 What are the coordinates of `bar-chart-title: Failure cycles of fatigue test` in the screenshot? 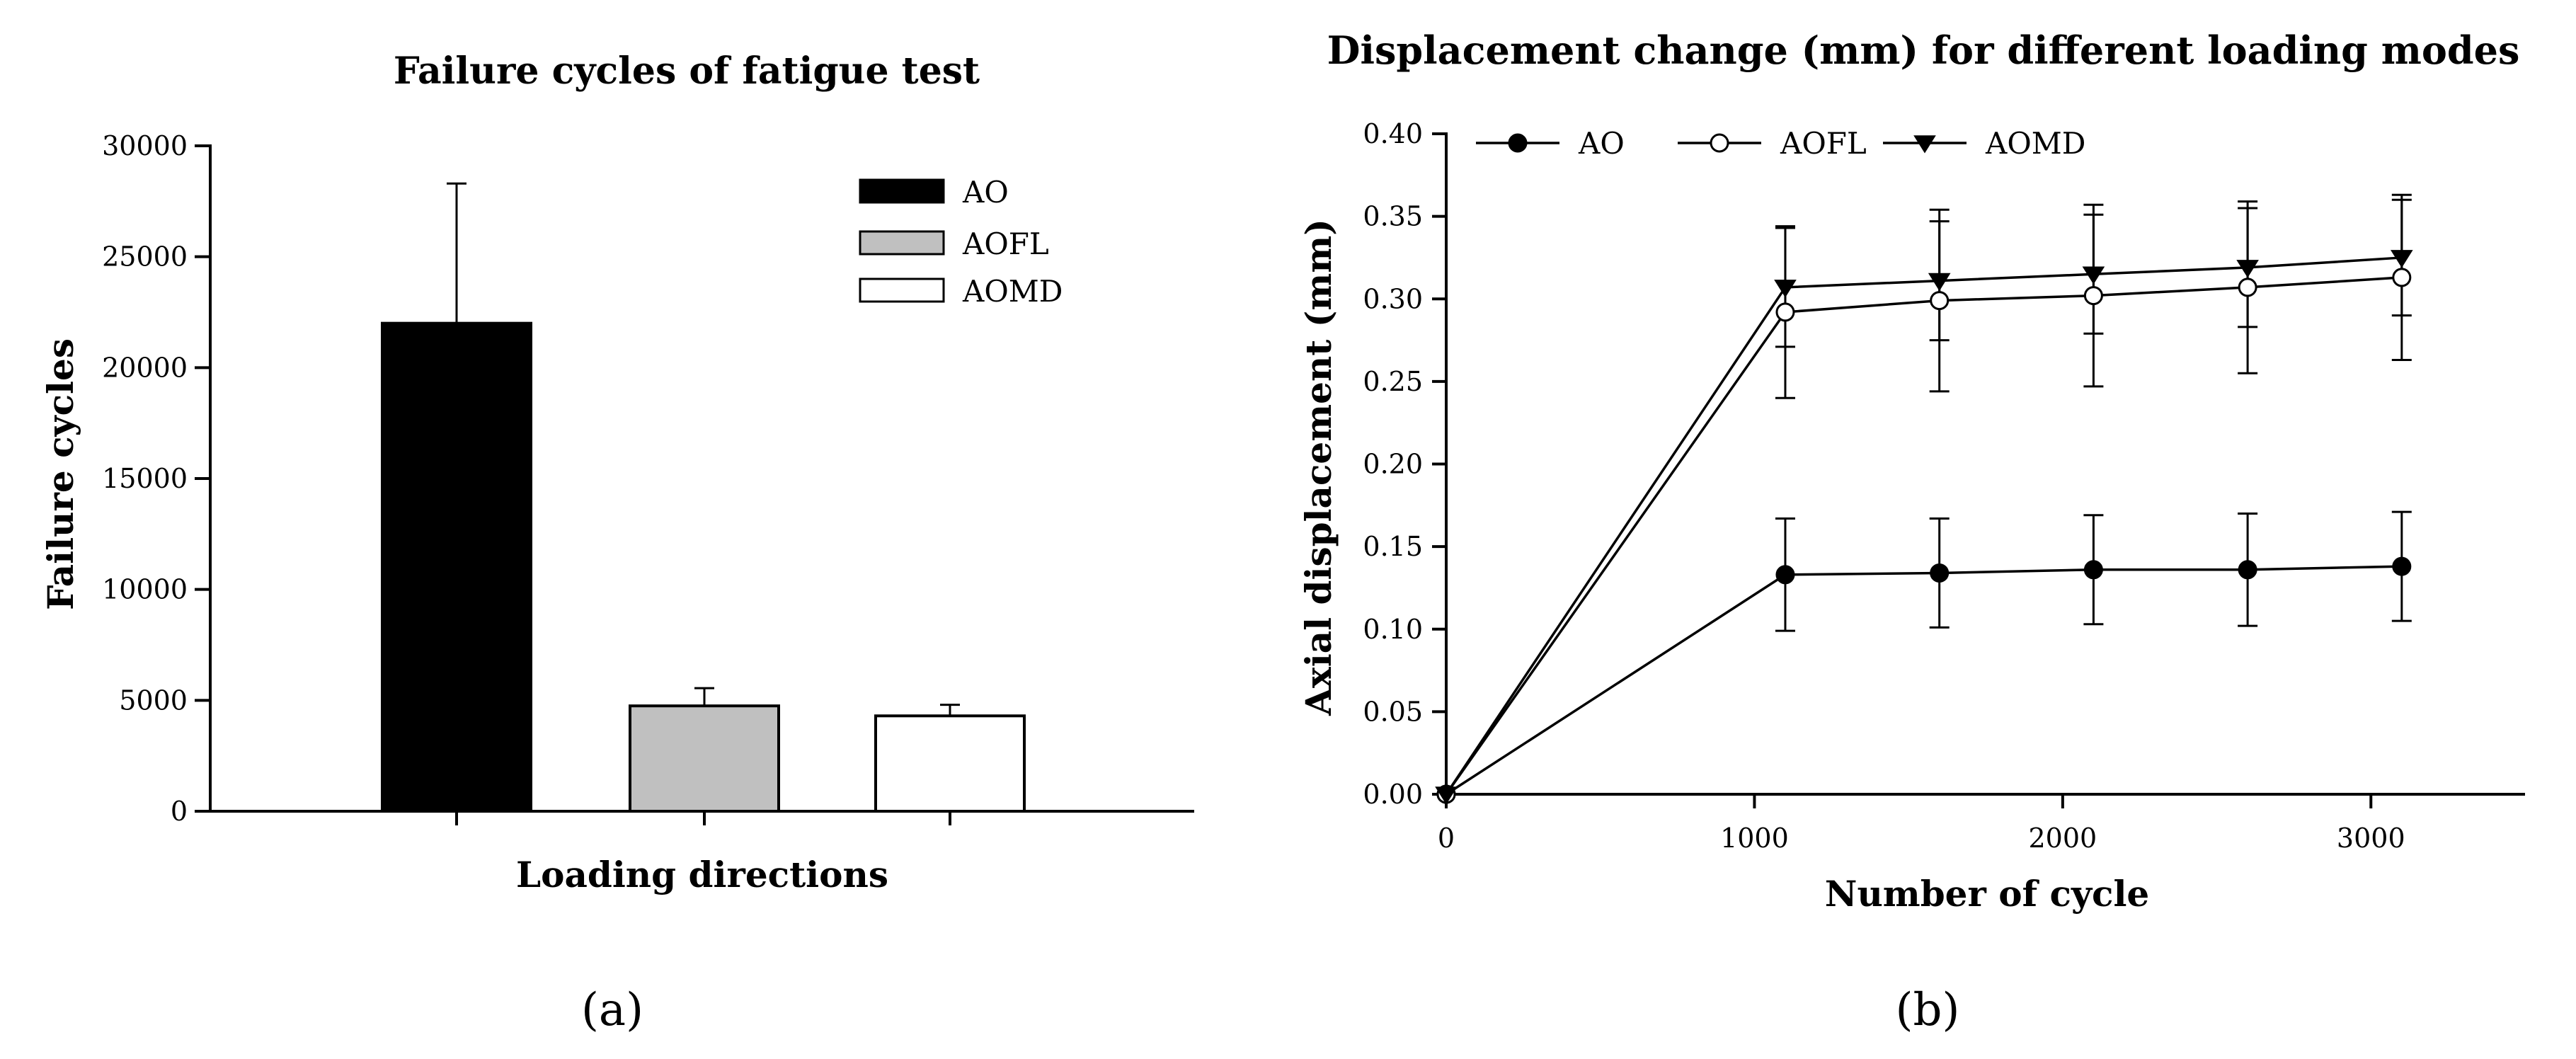 It's located at (687, 71).